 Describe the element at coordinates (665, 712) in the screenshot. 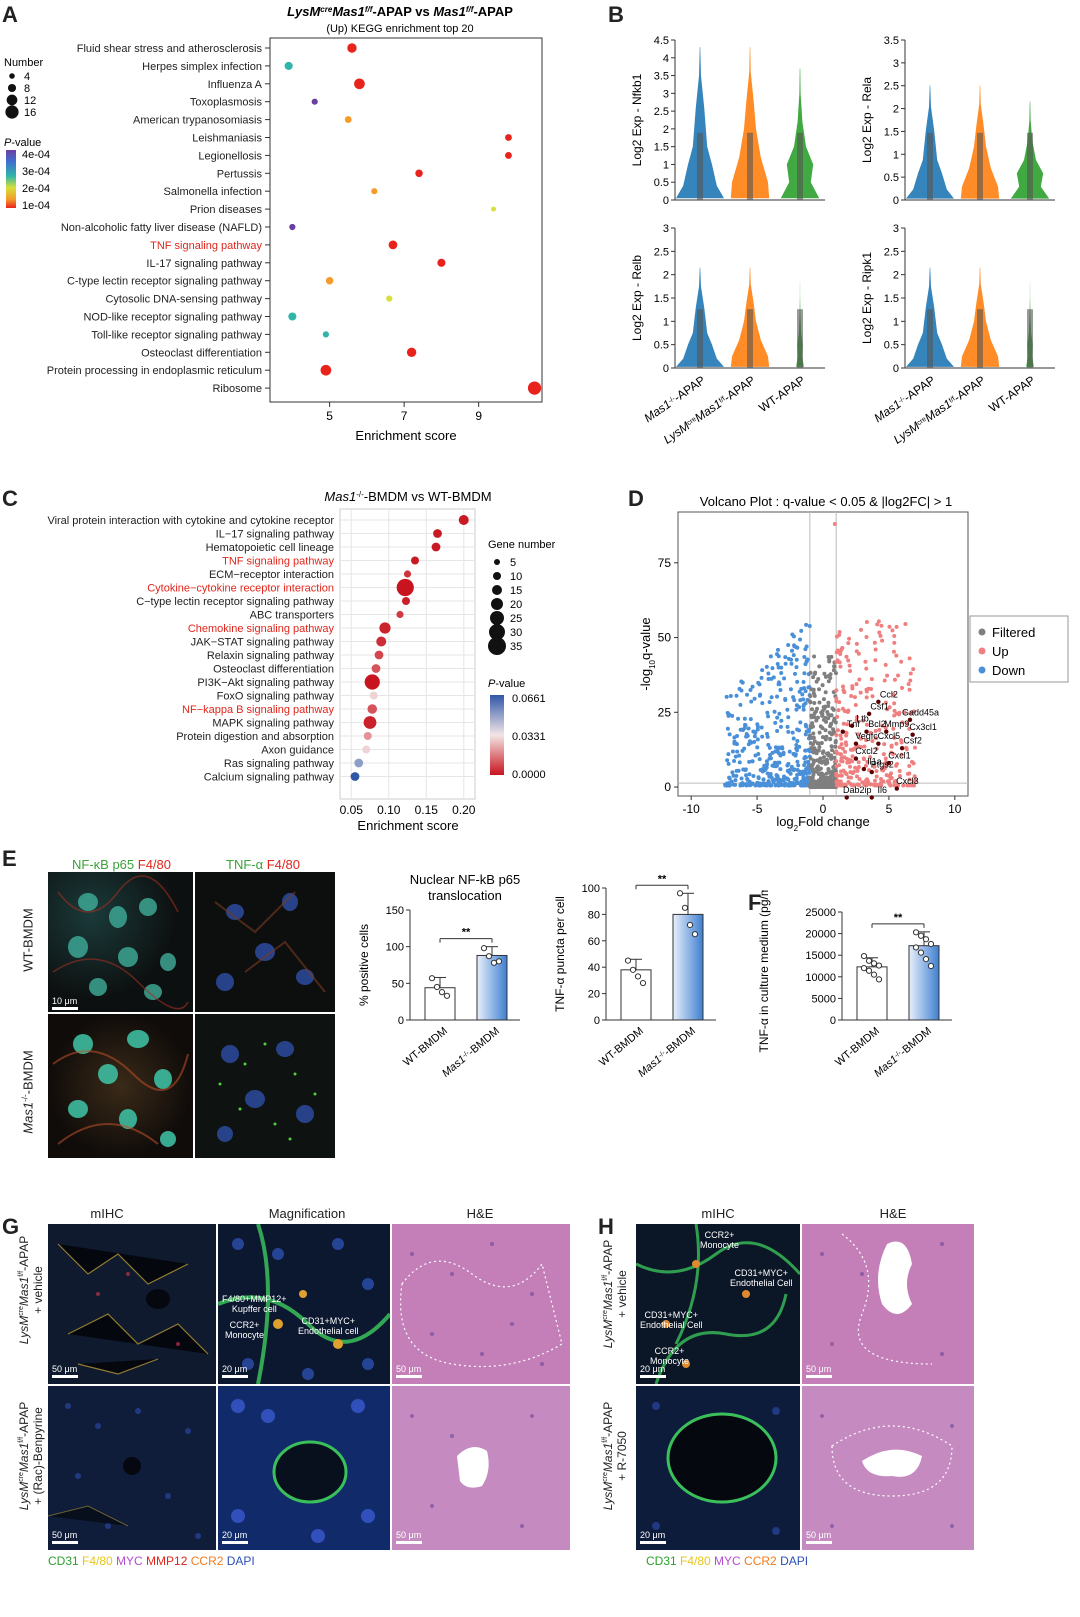

I see `volcano-ytick: 25` at that location.